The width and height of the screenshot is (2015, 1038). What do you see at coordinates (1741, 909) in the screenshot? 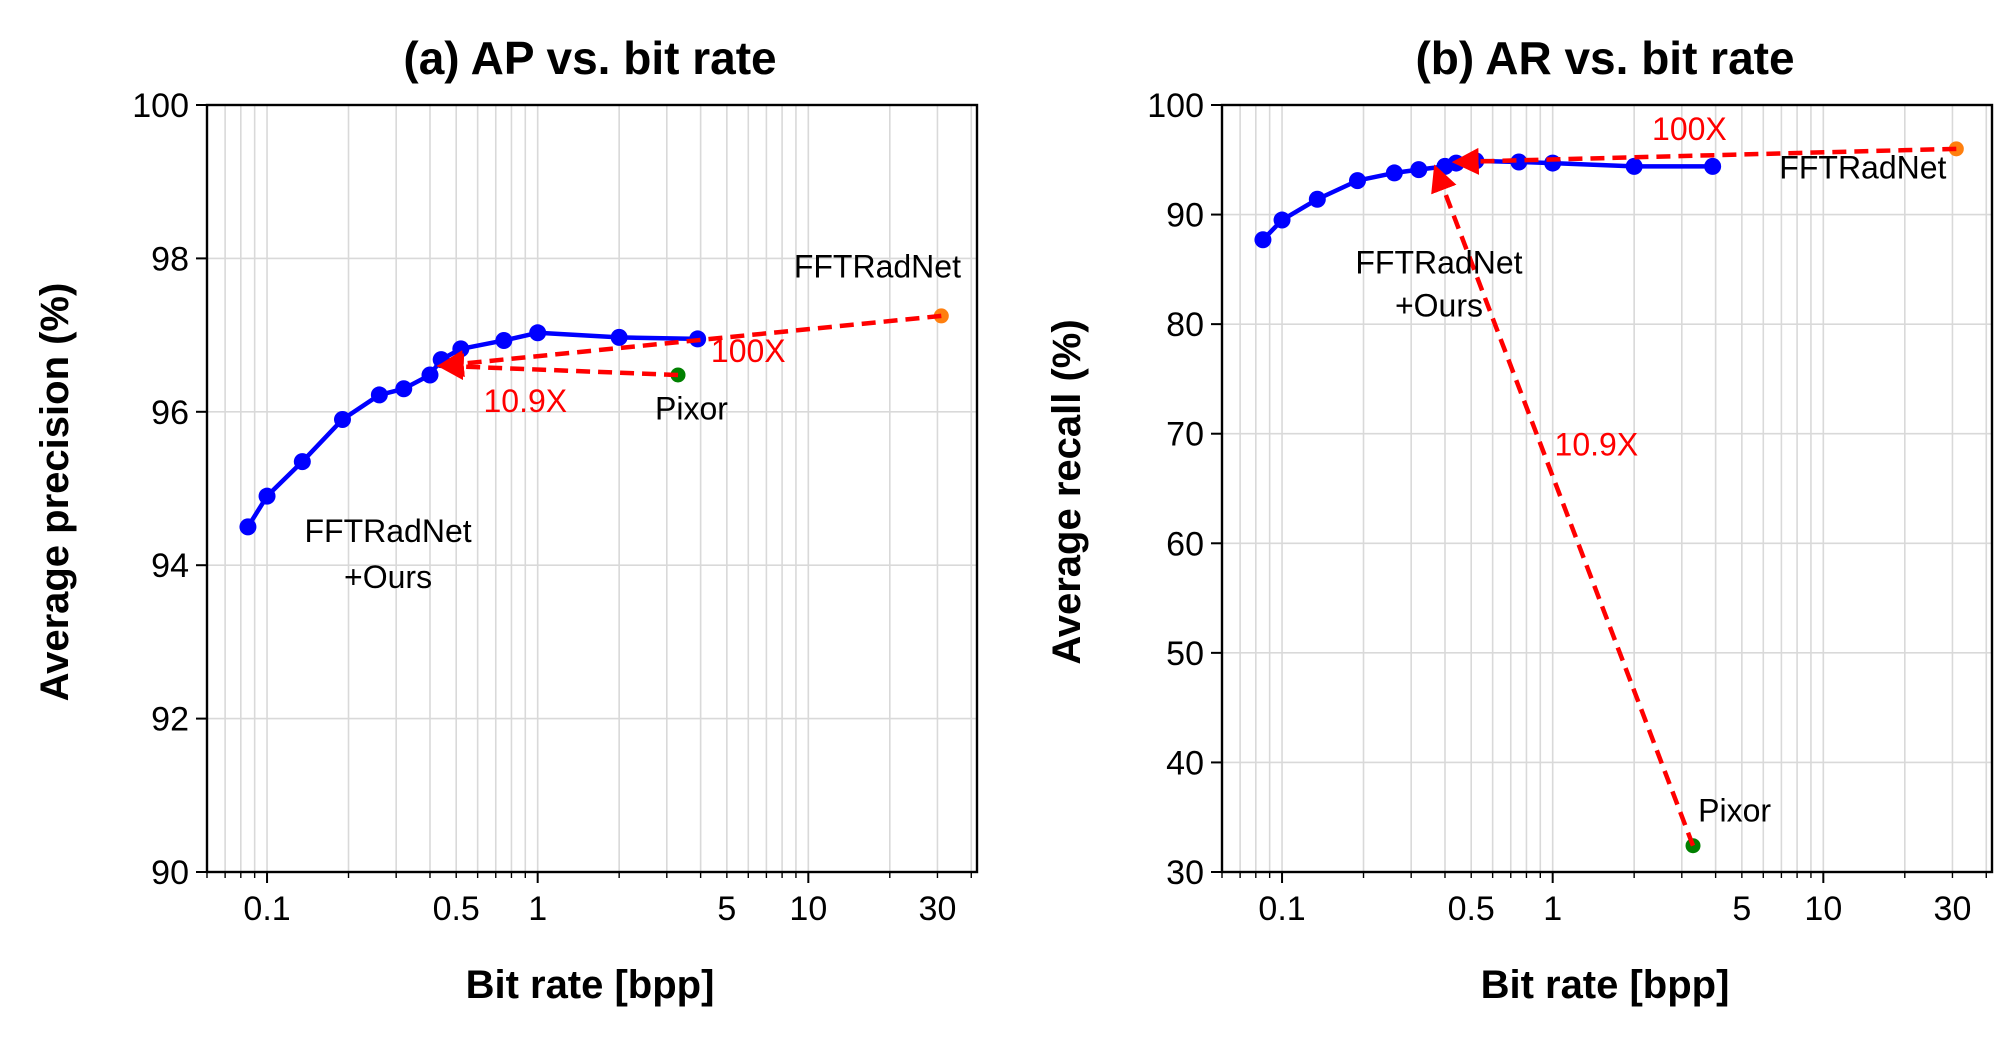
I see `ar-x-tick-label: 5` at bounding box center [1741, 909].